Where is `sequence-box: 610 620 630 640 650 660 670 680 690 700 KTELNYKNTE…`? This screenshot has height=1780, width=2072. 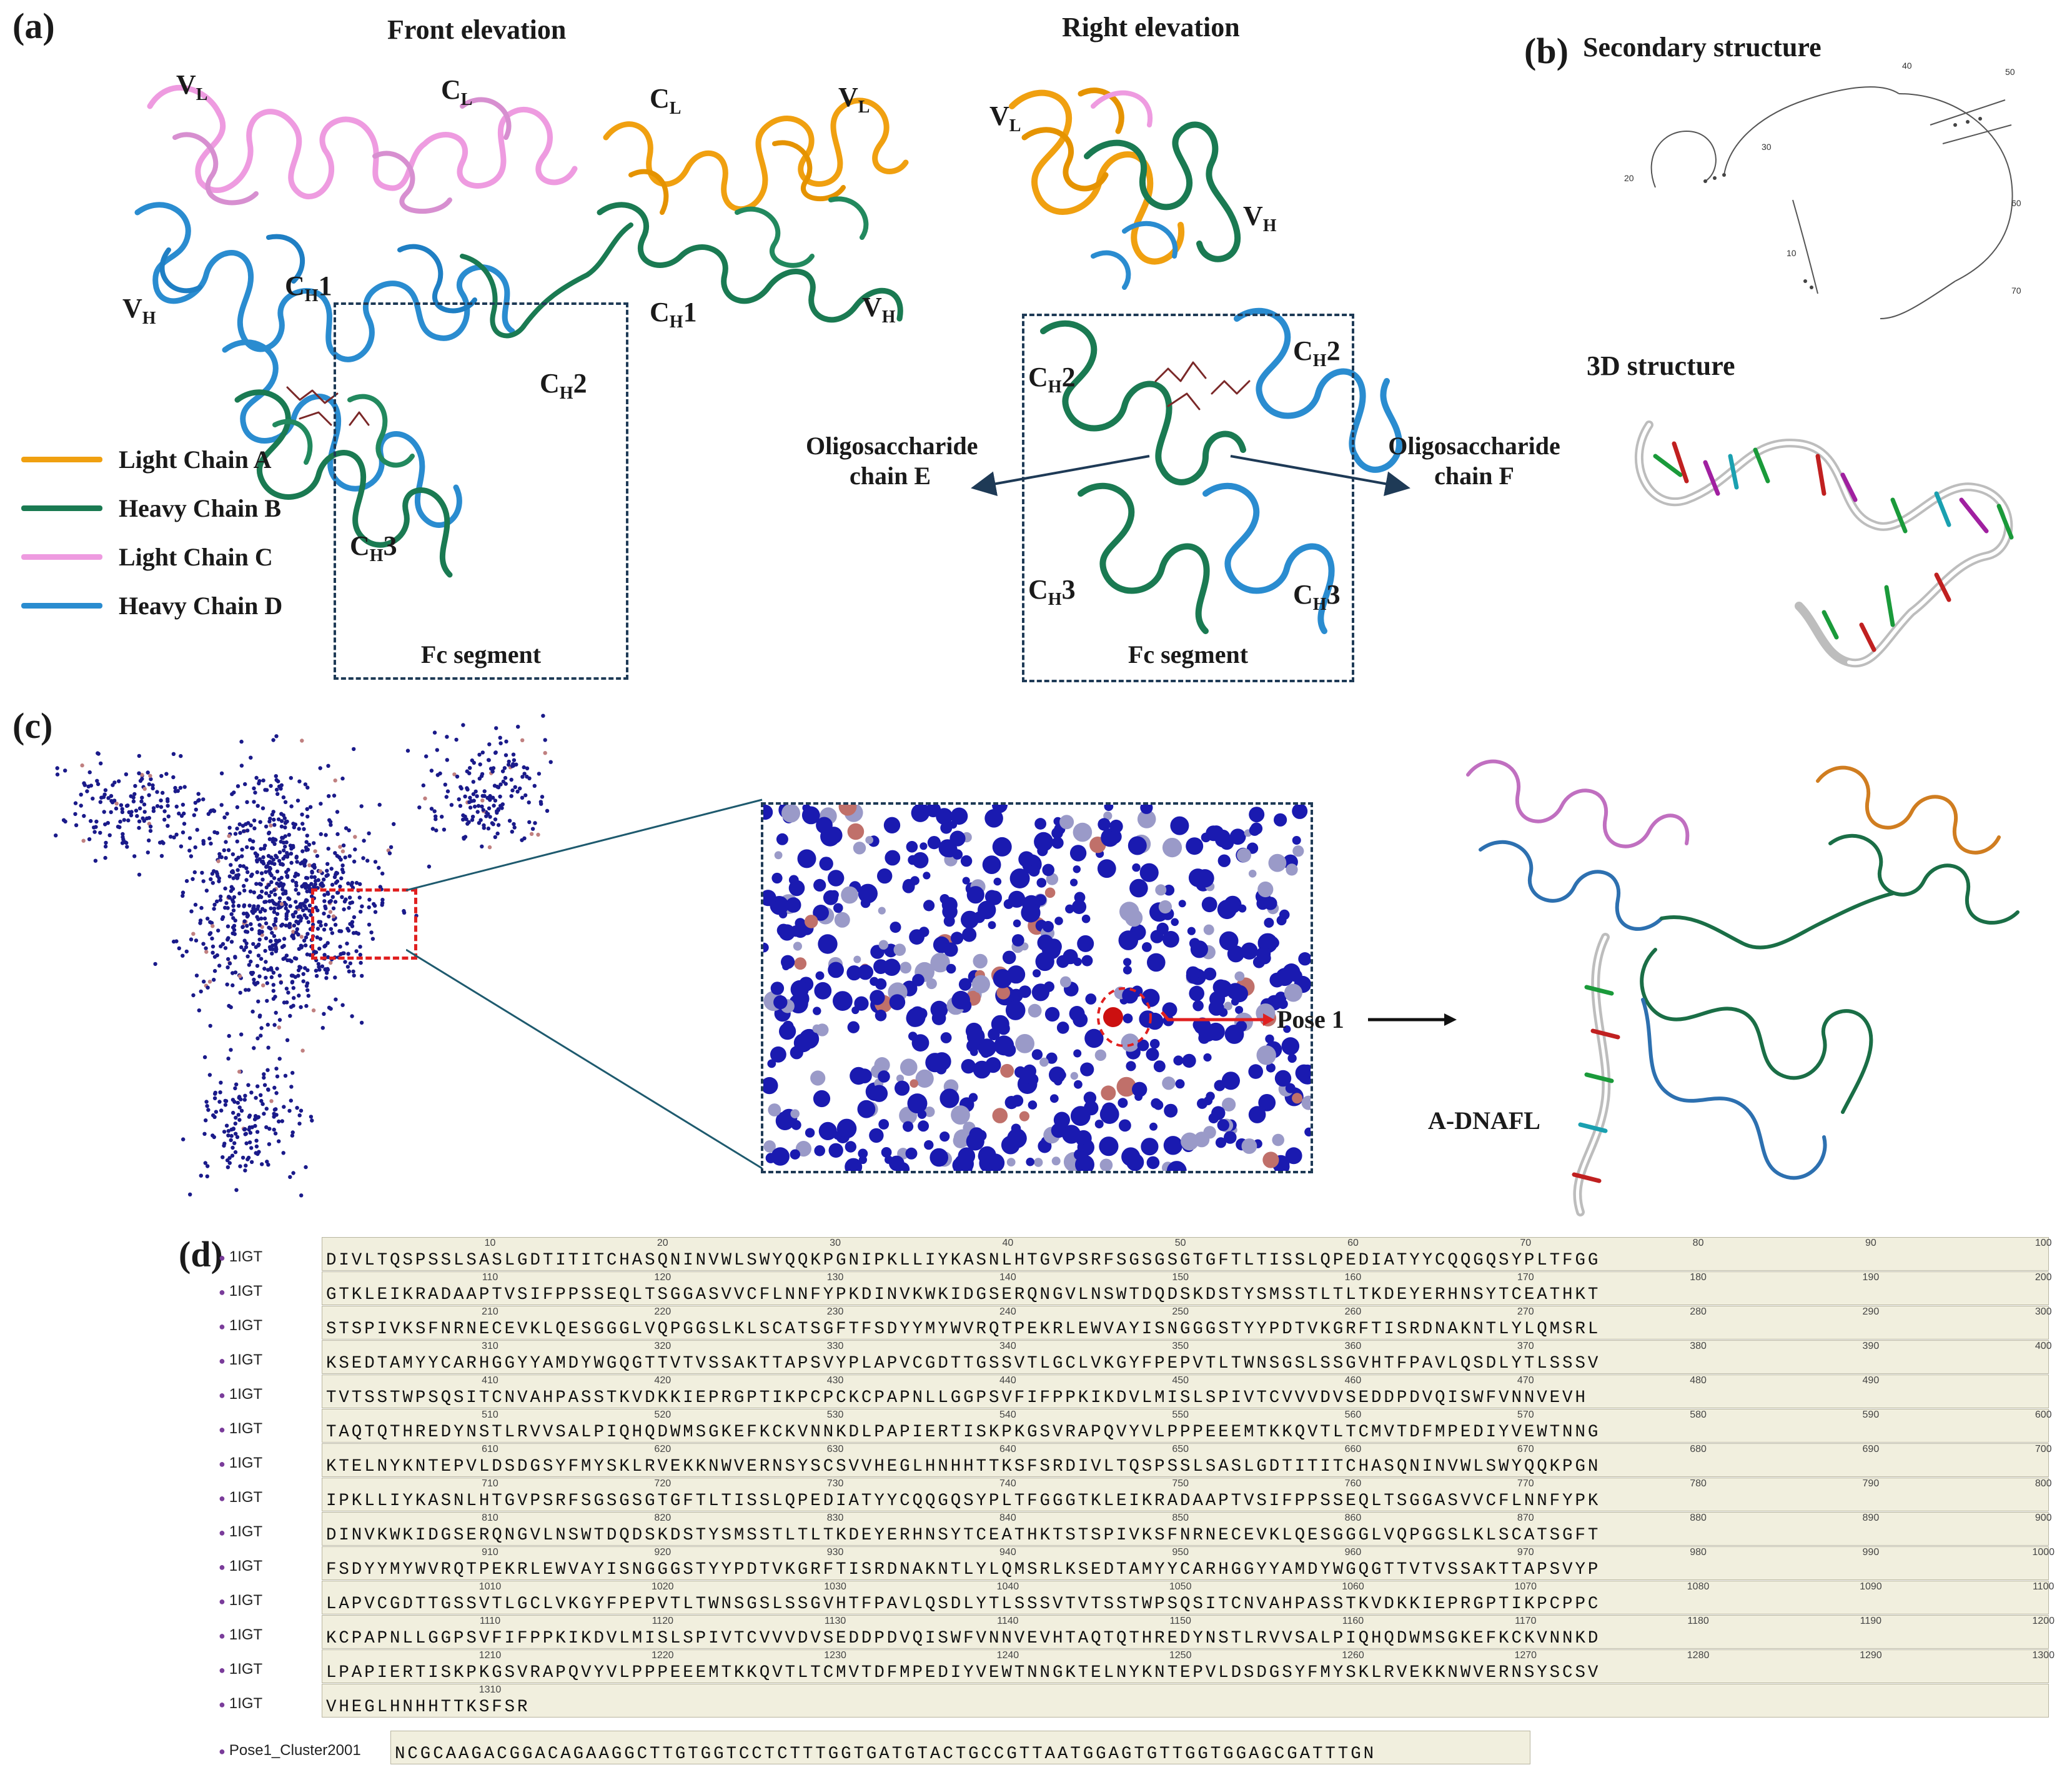
sequence-box: 610 620 630 640 650 660 670 680 690 700 KTELNYKNTE… is located at coordinates (1187, 1460).